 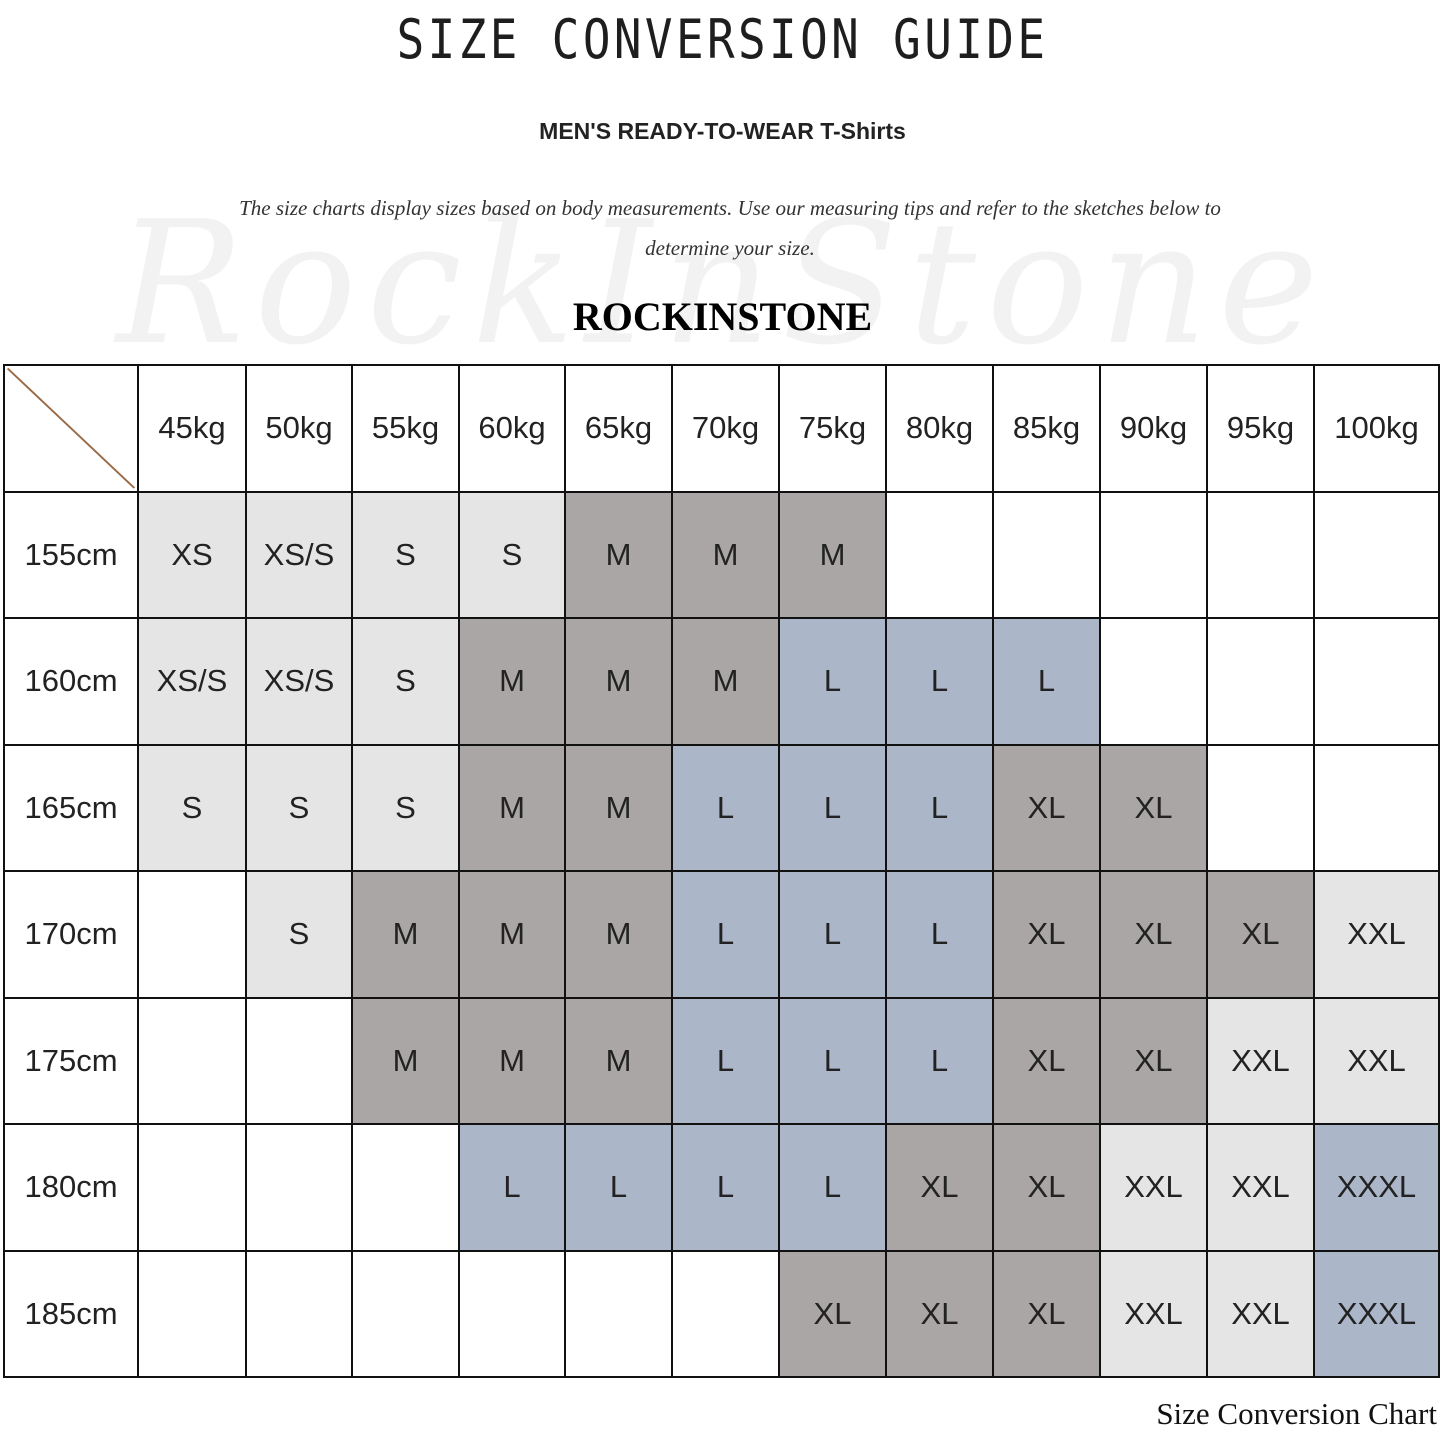 I want to click on column-header-weight: 100kg, so click(x=1376, y=428).